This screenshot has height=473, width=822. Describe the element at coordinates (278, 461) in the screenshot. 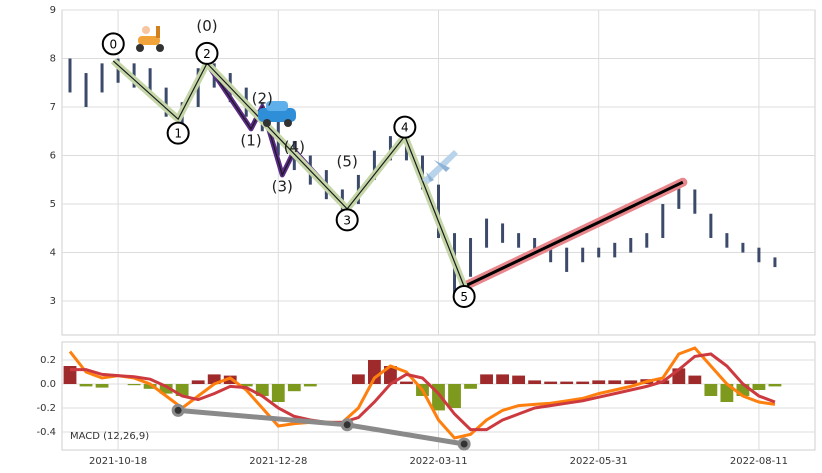

I see `x-tick-label: 2021-12-28` at that location.